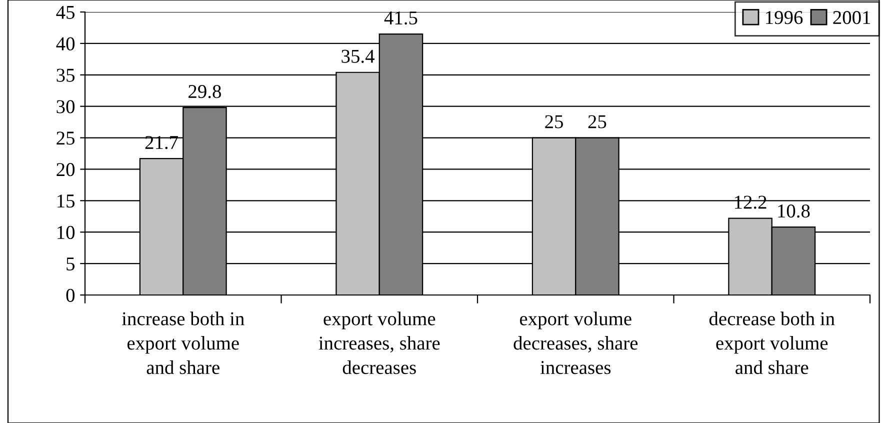  Describe the element at coordinates (161, 143) in the screenshot. I see `data-label: 21.7` at that location.